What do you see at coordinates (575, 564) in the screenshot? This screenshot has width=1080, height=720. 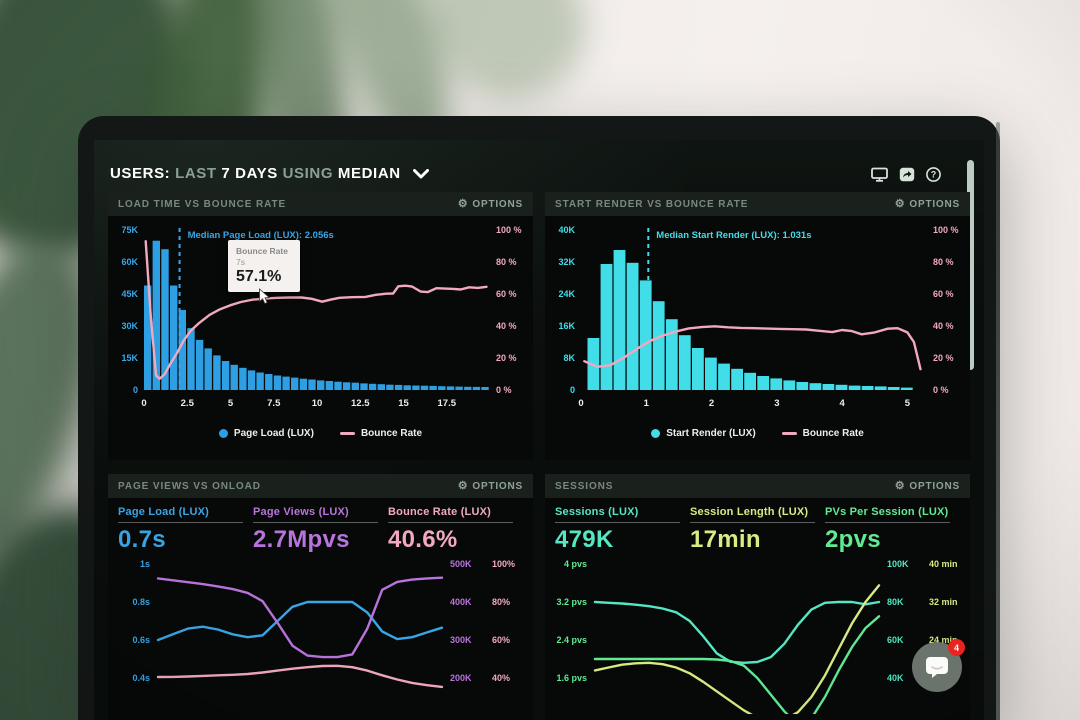 I see `svg-text: 4 pvs` at bounding box center [575, 564].